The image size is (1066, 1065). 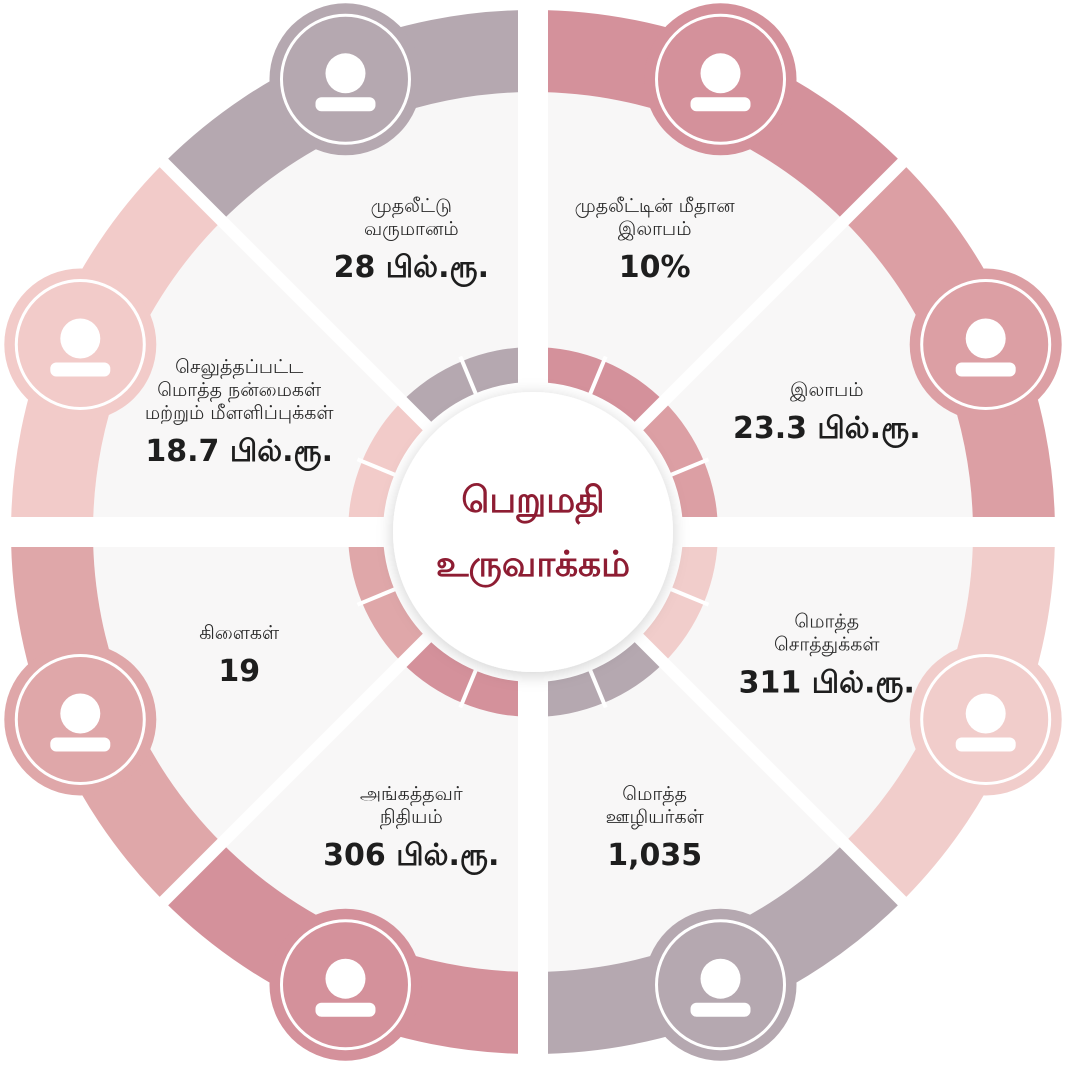 What do you see at coordinates (533, 532) in the screenshot?
I see `center-circle` at bounding box center [533, 532].